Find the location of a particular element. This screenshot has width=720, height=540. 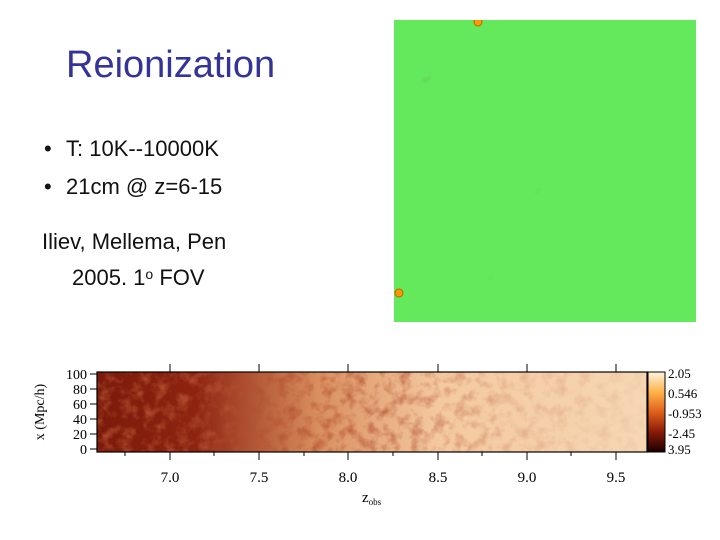

y-axis-label: x (Mpc/h) is located at coordinates (40, 411).